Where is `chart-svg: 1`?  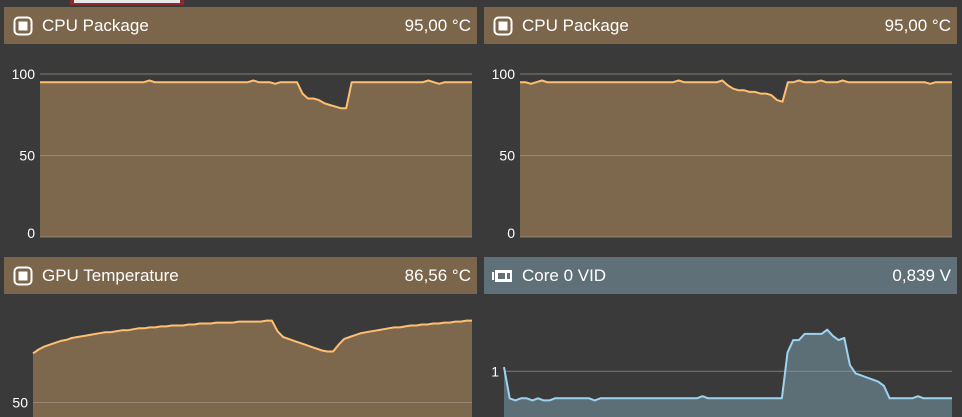
chart-svg: 1 is located at coordinates (721, 372).